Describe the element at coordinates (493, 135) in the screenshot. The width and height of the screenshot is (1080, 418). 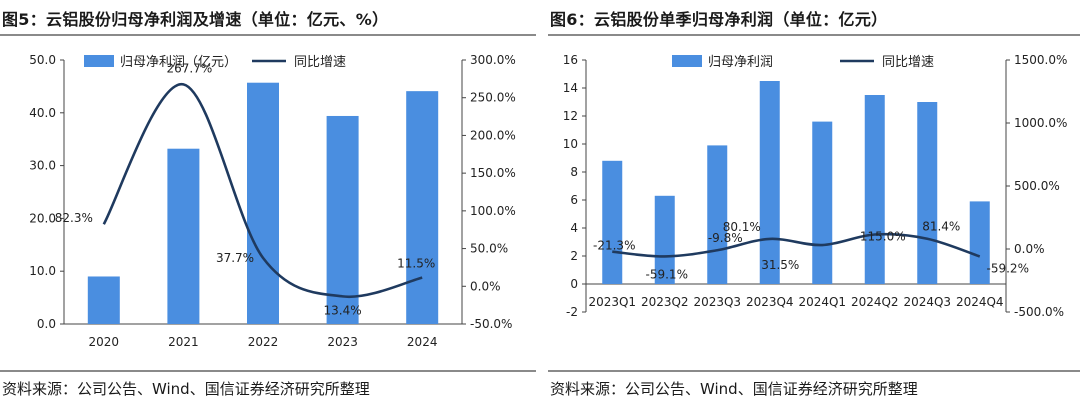
I see `y-tick-label-right: 200.0%` at that location.